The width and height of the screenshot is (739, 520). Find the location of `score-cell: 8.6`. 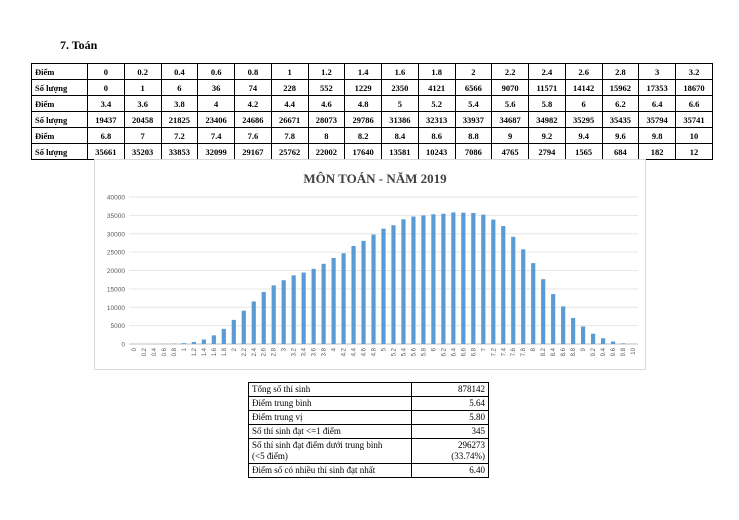

score-cell: 8.6 is located at coordinates (436, 135).